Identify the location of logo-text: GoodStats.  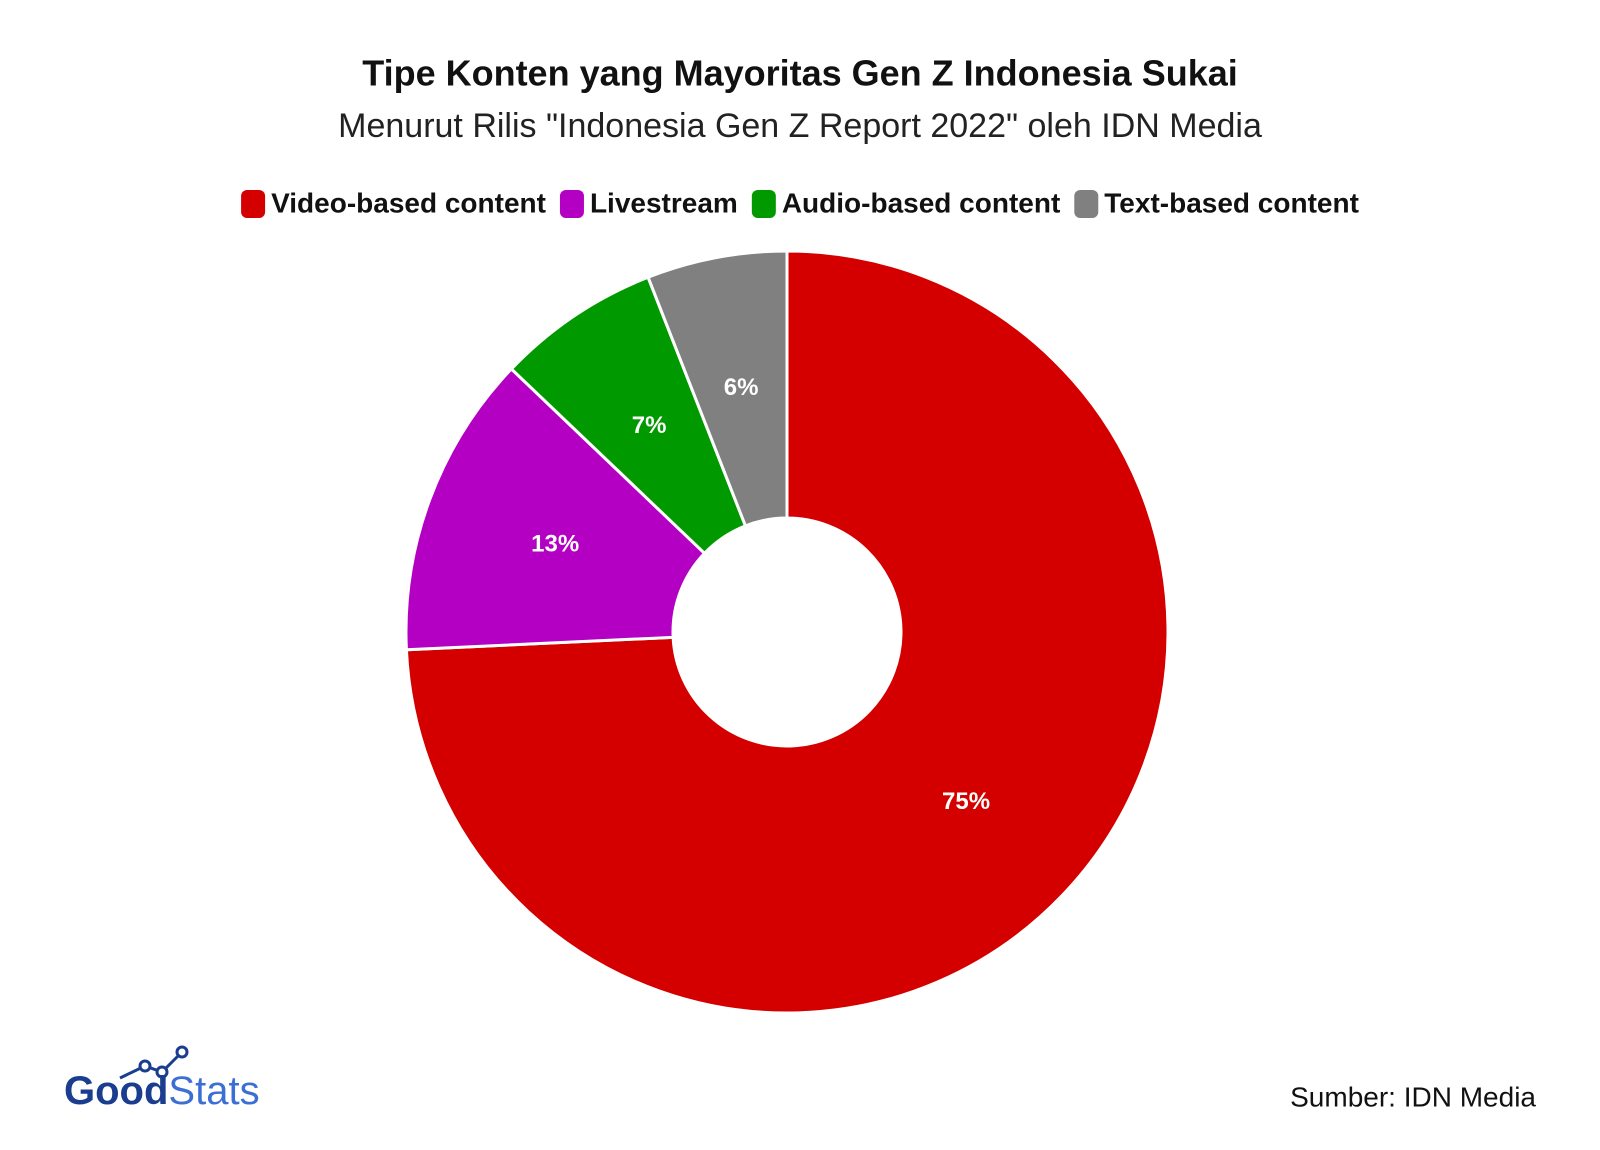
(162, 1091).